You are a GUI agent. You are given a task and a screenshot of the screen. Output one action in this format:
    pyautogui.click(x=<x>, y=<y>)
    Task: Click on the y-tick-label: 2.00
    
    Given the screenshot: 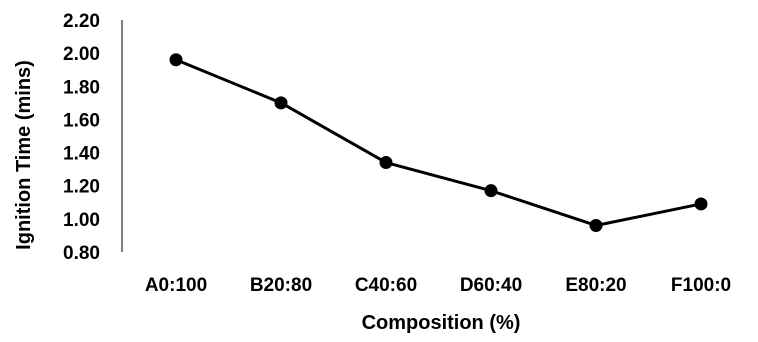 What is the action you would take?
    pyautogui.click(x=81, y=54)
    